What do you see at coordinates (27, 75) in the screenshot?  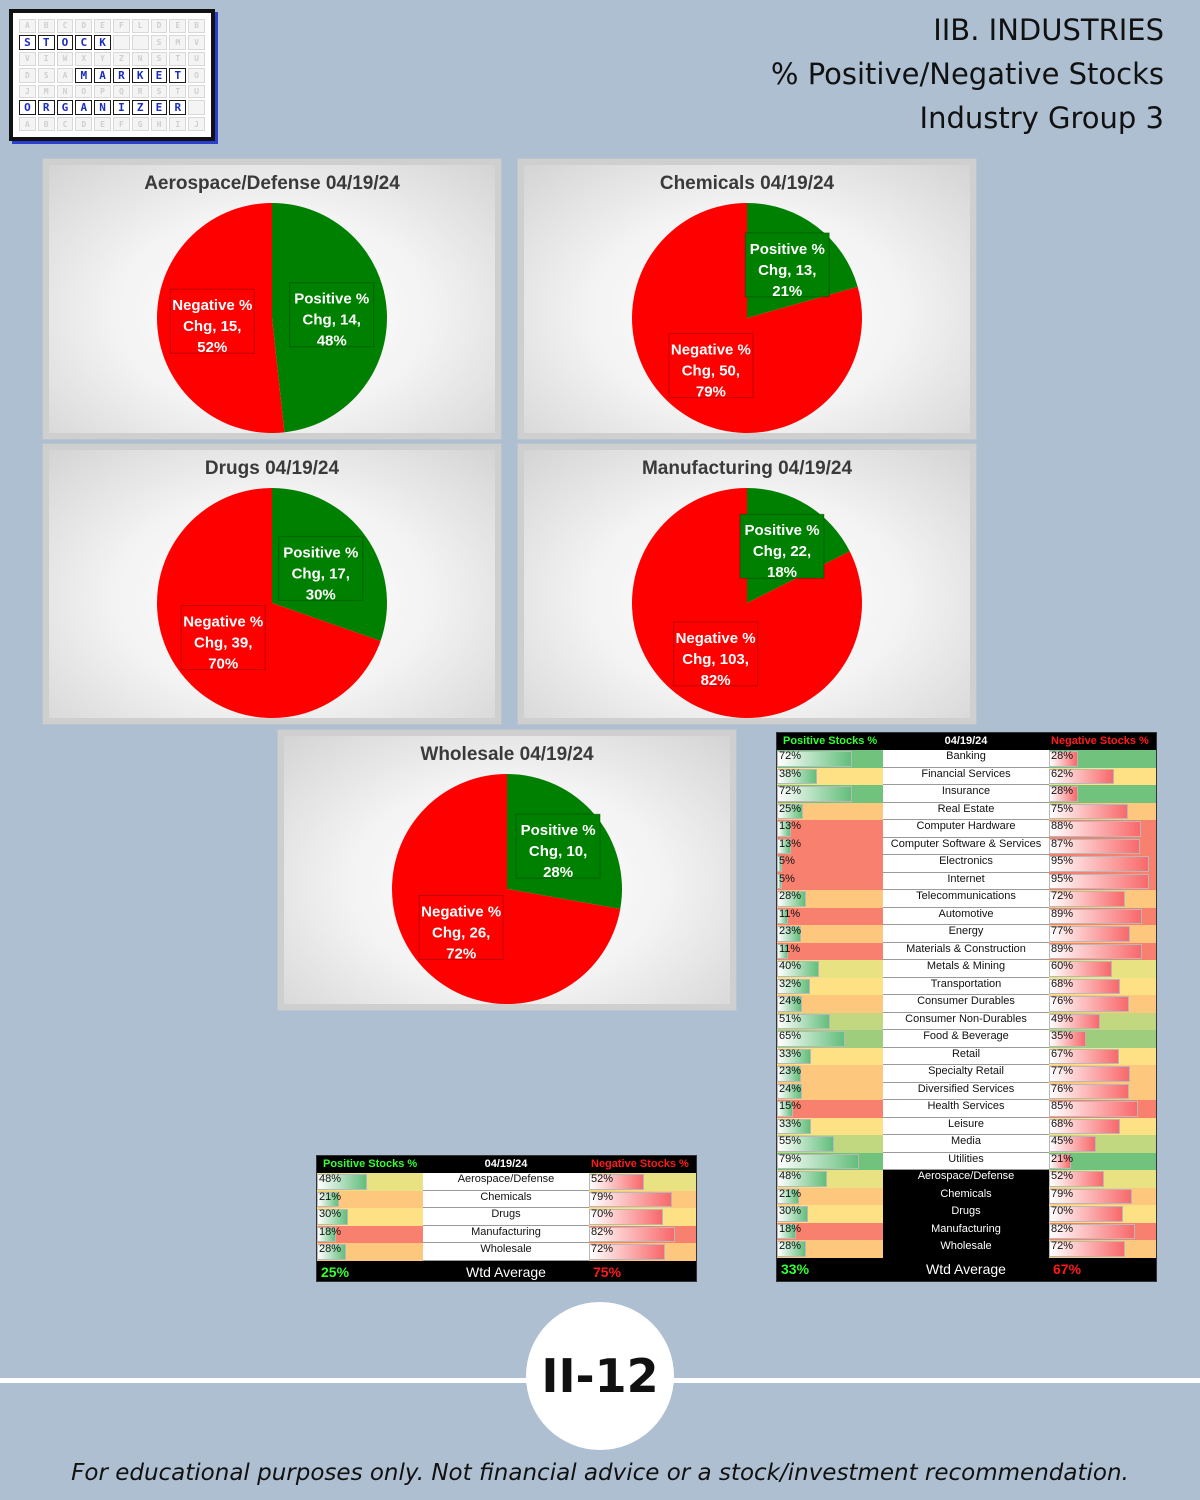 I see `logo-letter-cell: D` at bounding box center [27, 75].